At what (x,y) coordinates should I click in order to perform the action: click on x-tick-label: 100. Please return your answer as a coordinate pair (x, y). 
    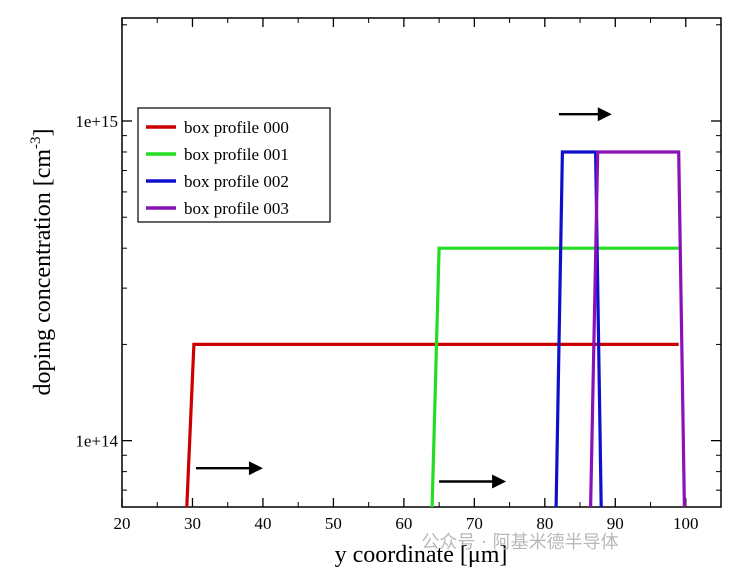
    Looking at the image, I should click on (686, 523).